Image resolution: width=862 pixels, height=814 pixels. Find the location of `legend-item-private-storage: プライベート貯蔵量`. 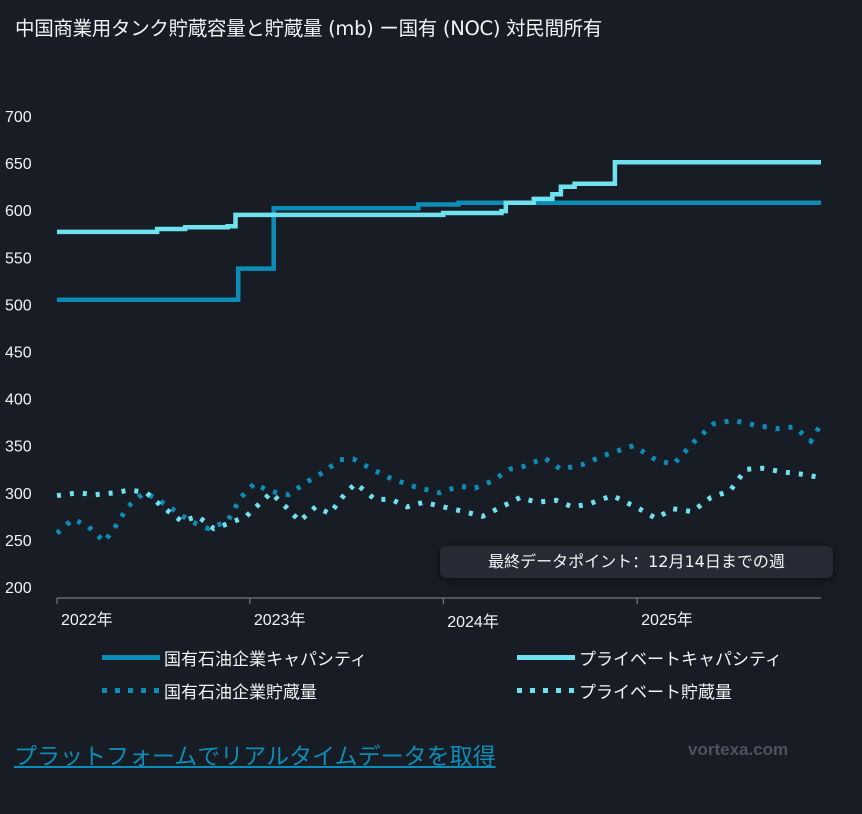

legend-item-private-storage: プライベート貯蔵量 is located at coordinates (624, 690).